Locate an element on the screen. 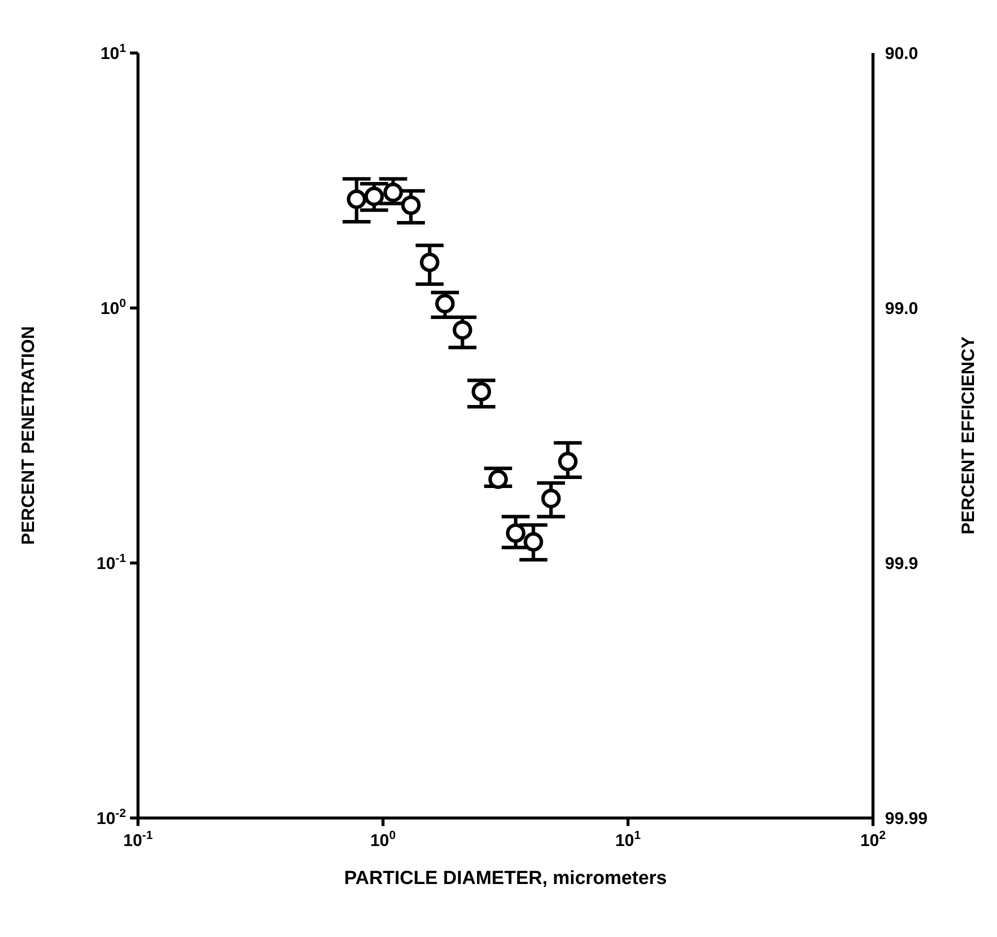 The height and width of the screenshot is (937, 997). text: 90.0 is located at coordinates (901, 53).